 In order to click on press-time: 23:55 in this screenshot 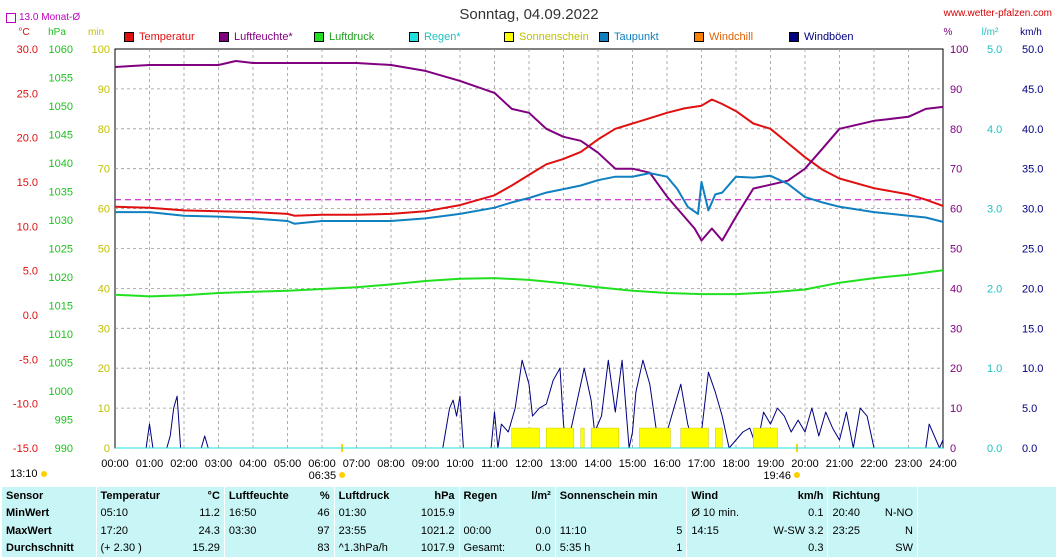, I will do `click(370, 531)`.